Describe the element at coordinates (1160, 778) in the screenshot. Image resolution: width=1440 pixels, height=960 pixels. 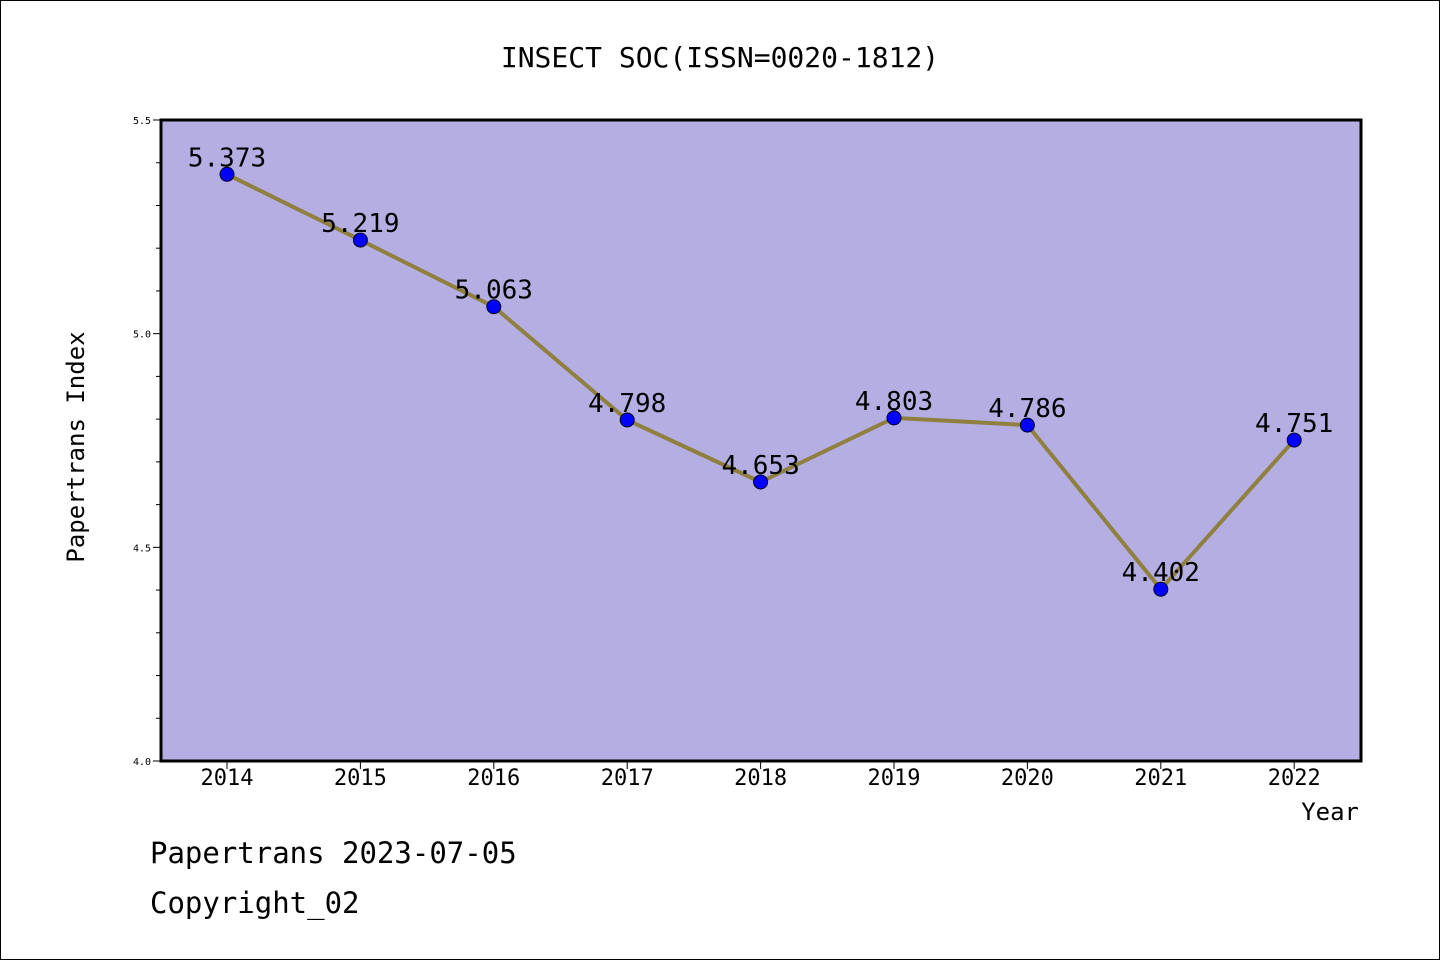
I see `x-tick-label: 2021` at that location.